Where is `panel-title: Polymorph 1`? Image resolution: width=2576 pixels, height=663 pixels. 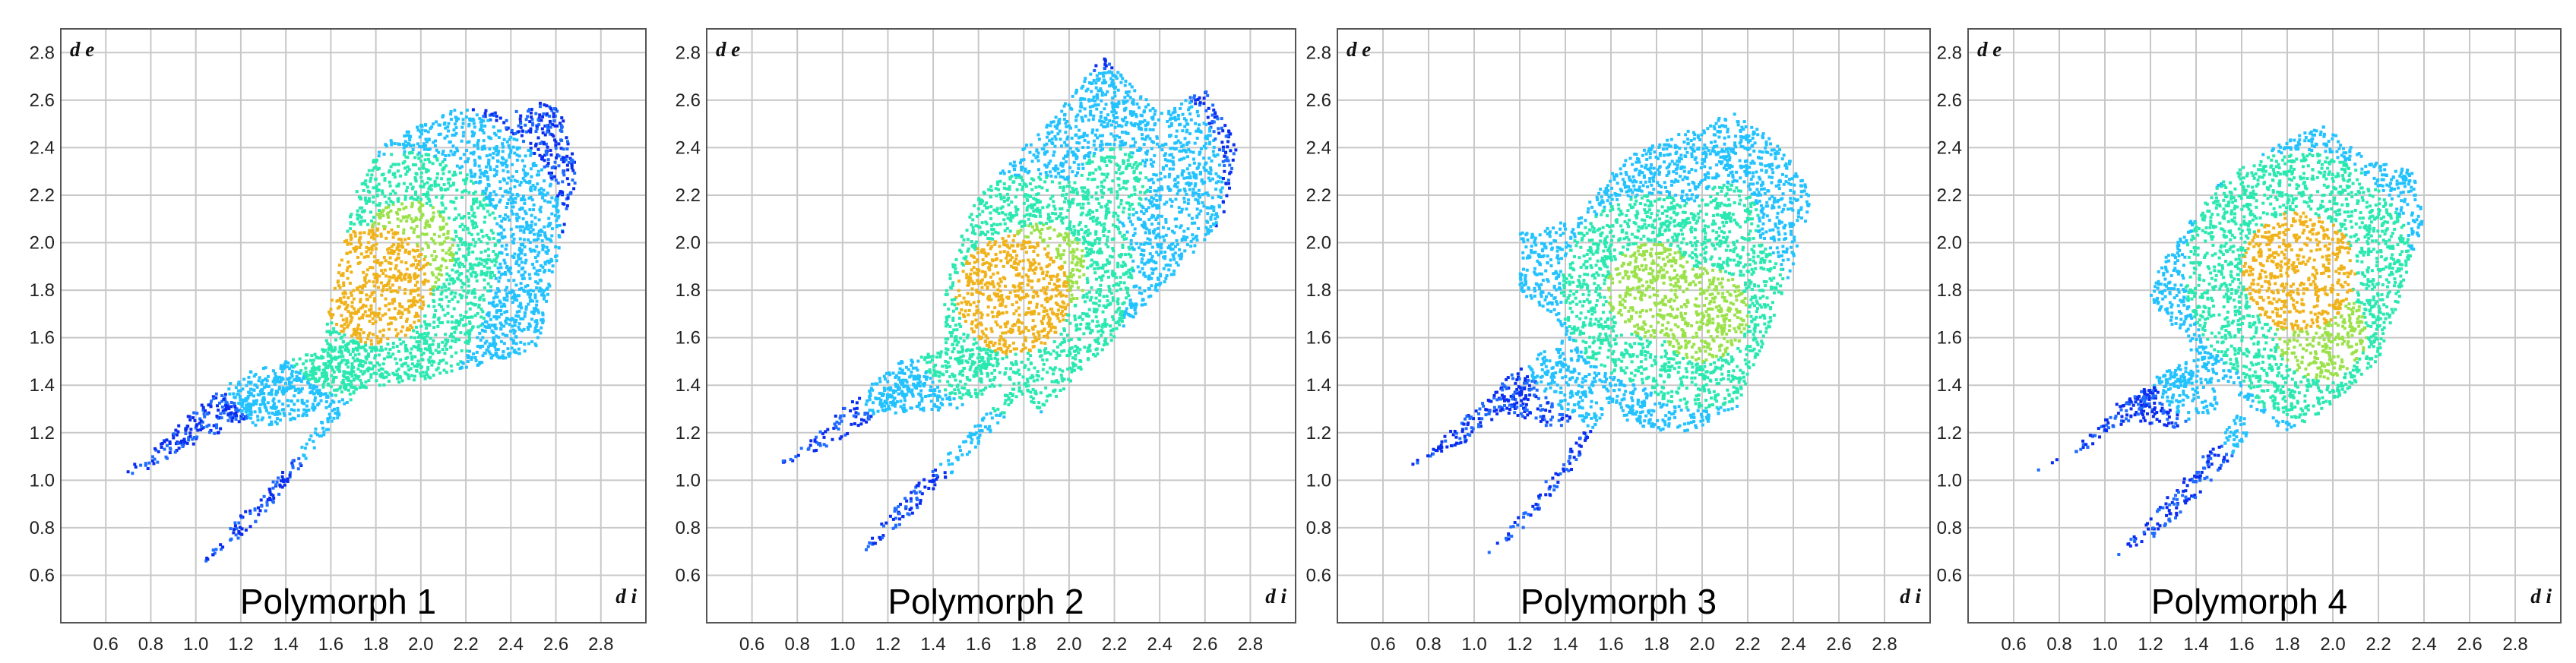 panel-title: Polymorph 1 is located at coordinates (338, 601).